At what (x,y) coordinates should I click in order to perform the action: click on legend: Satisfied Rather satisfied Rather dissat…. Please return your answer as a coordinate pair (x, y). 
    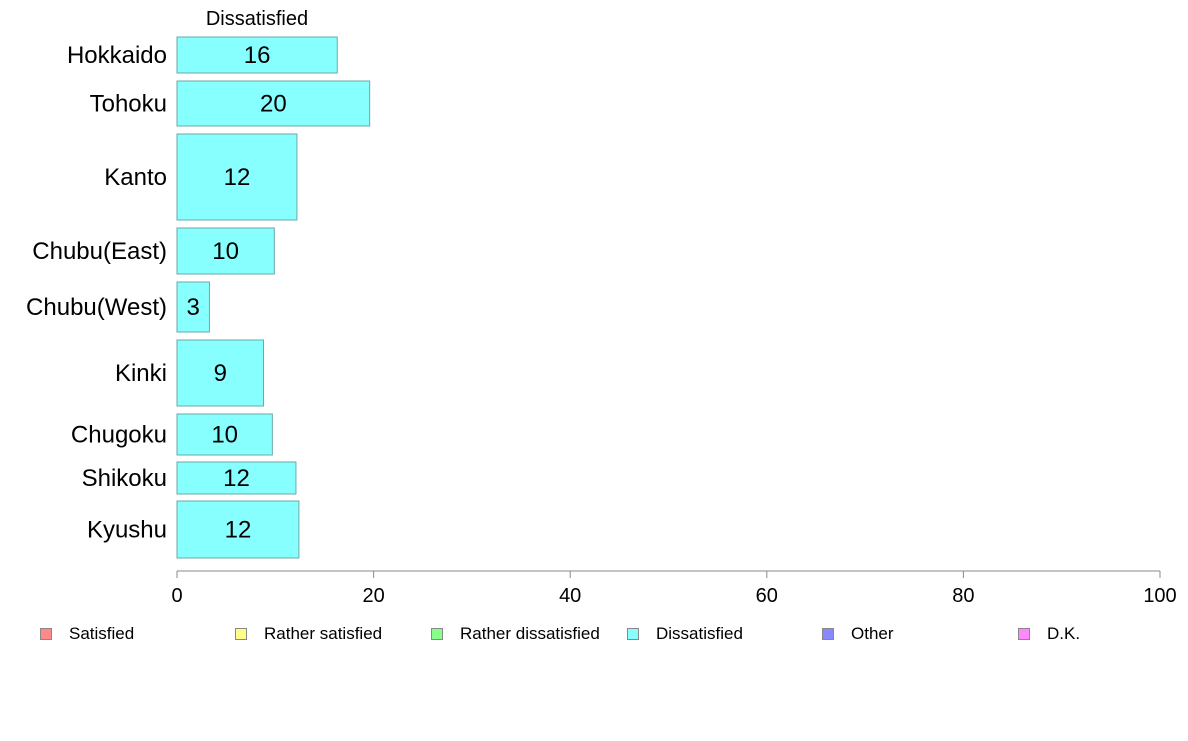
    Looking at the image, I should click on (594, 635).